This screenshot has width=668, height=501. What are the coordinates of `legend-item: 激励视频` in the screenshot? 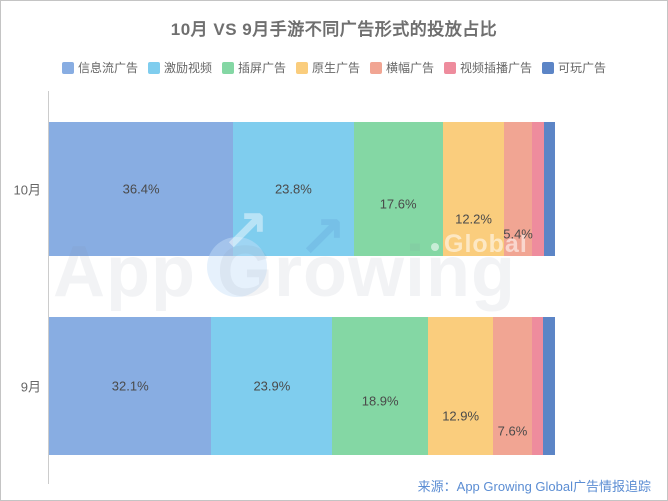 It's located at (179, 67).